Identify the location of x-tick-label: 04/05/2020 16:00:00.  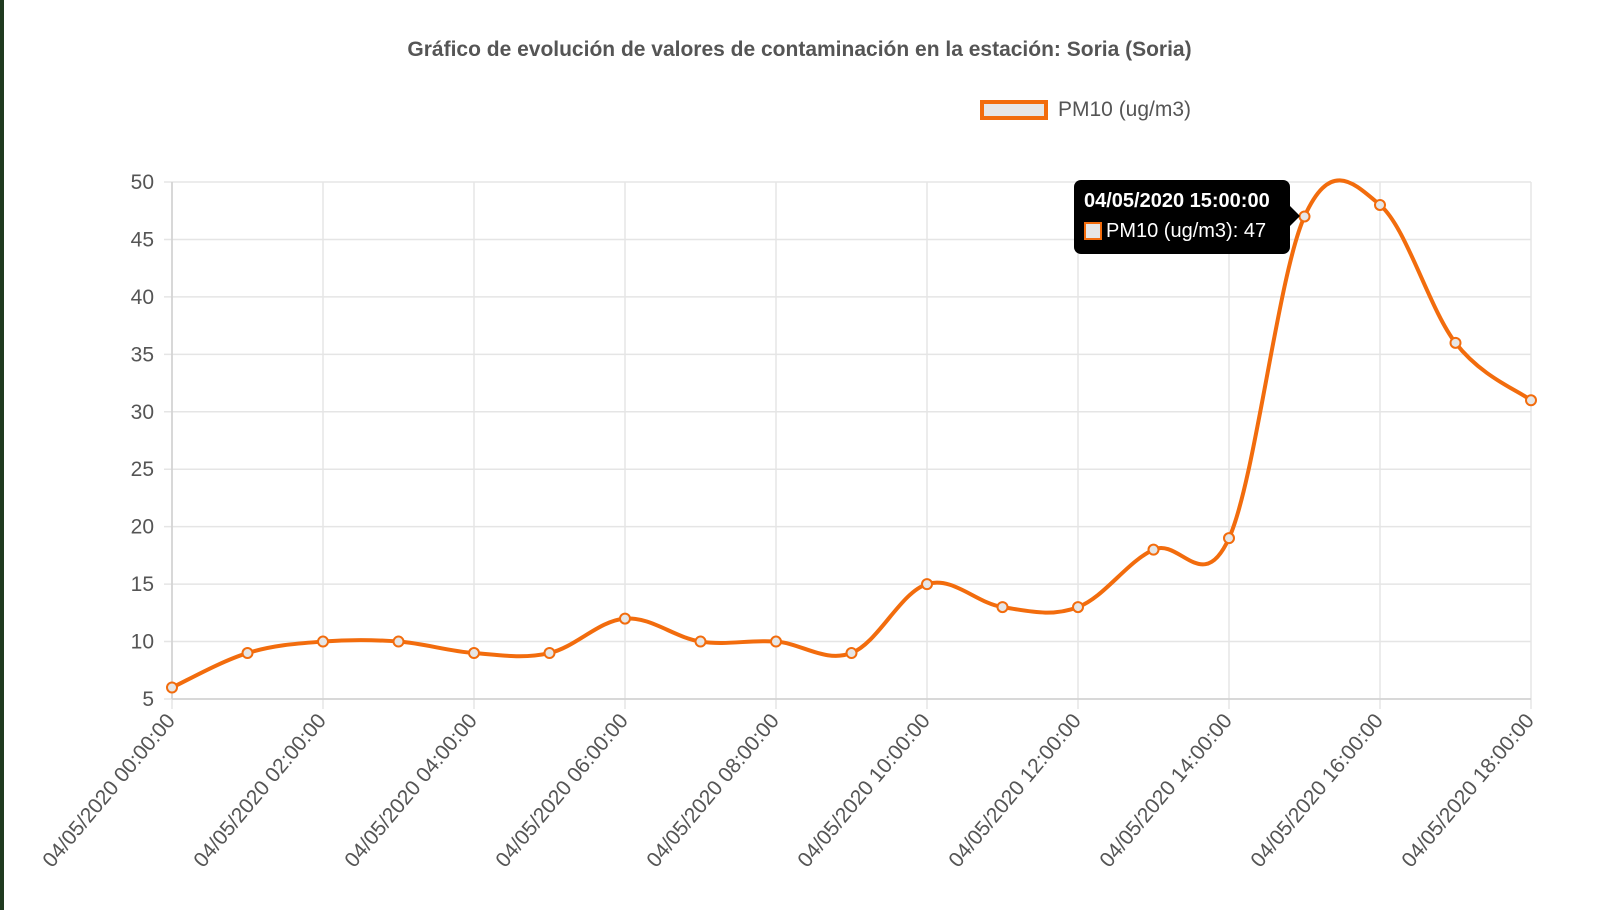
(1316, 790).